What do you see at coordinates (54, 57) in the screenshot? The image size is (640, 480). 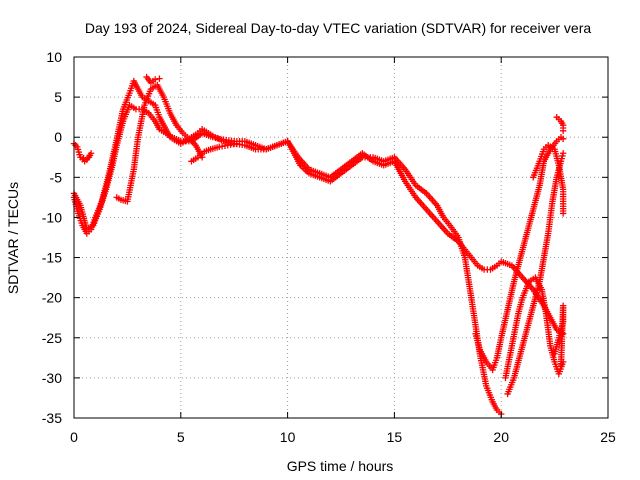 I see `y-tick-label: 10` at bounding box center [54, 57].